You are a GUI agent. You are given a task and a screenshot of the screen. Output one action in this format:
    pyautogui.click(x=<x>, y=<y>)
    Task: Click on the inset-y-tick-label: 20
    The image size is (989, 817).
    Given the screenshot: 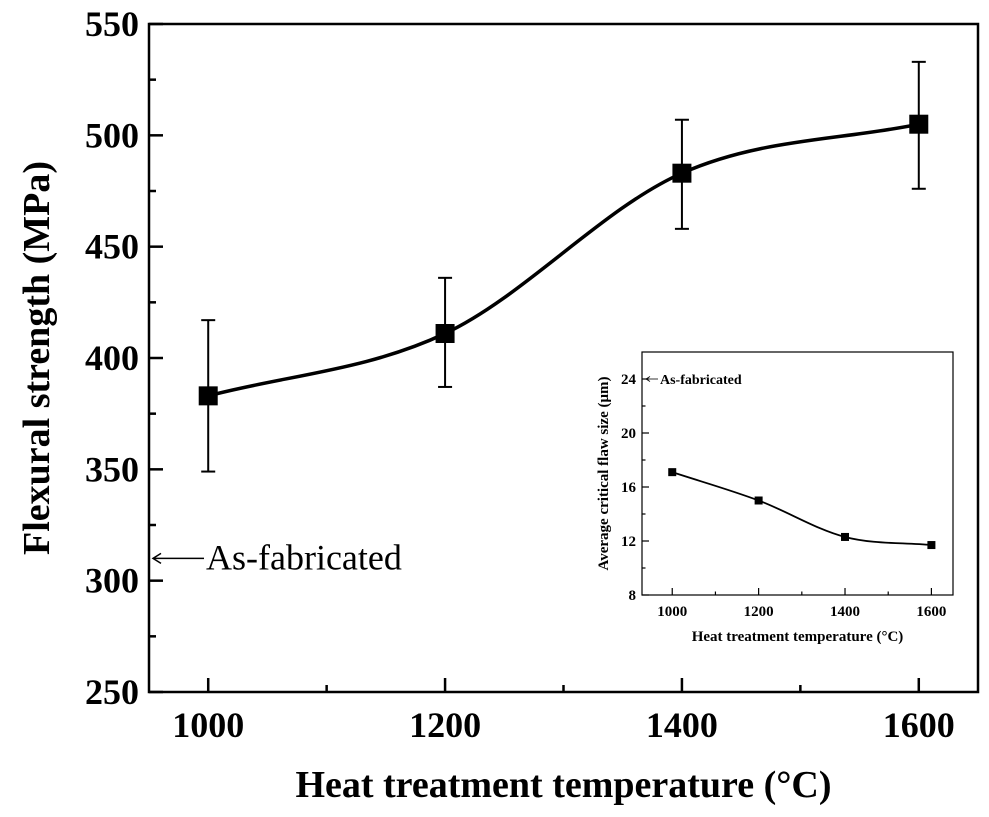 What is the action you would take?
    pyautogui.click(x=628, y=434)
    